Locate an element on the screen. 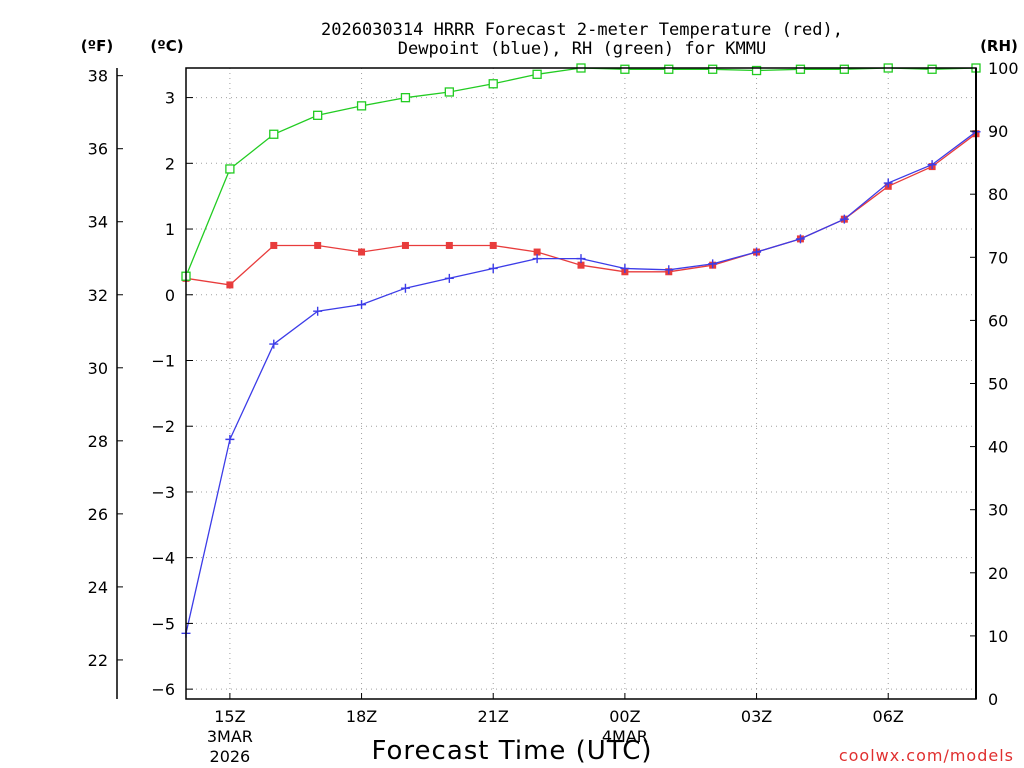  celsius-tick-label: 3 is located at coordinates (170, 98).